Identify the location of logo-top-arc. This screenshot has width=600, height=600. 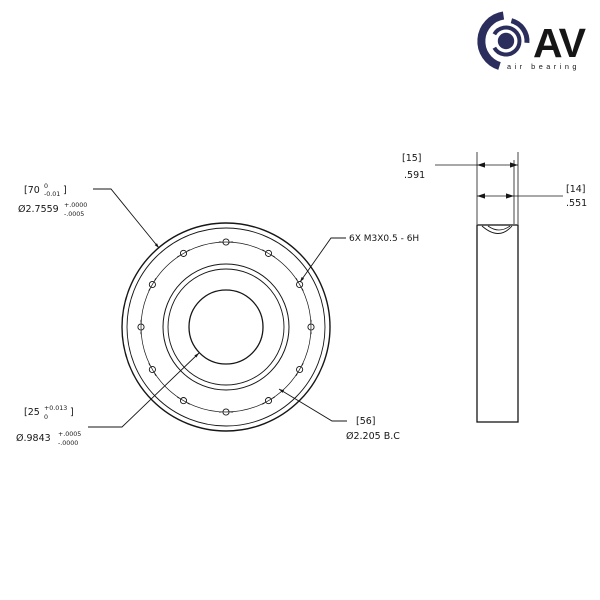
(520, 31).